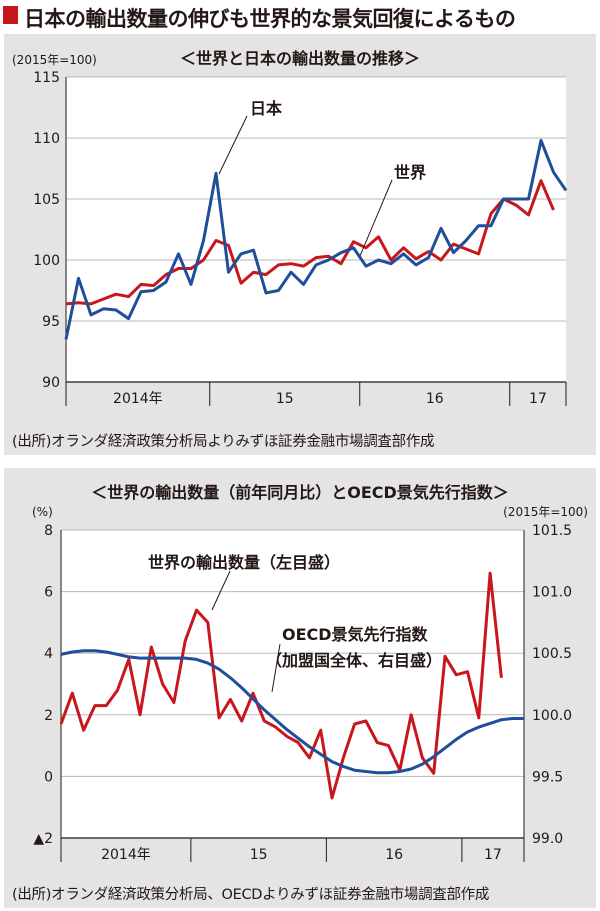  I want to click on y-tick-label: 100, so click(46, 261).